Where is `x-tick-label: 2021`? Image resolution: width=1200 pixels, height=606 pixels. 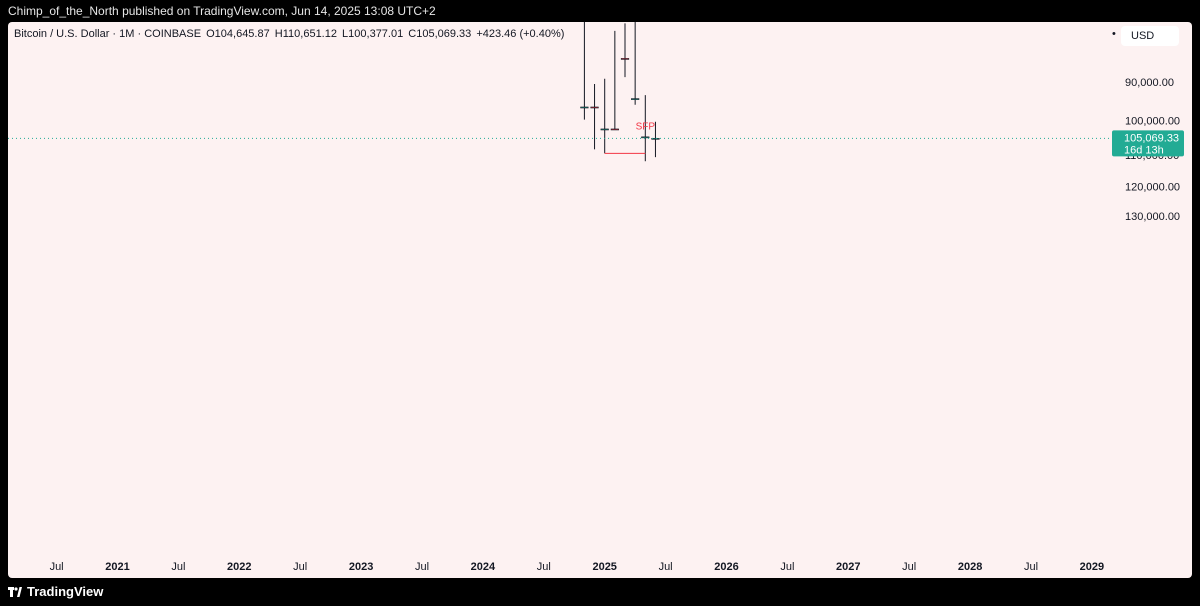 x-tick-label: 2021 is located at coordinates (117, 567).